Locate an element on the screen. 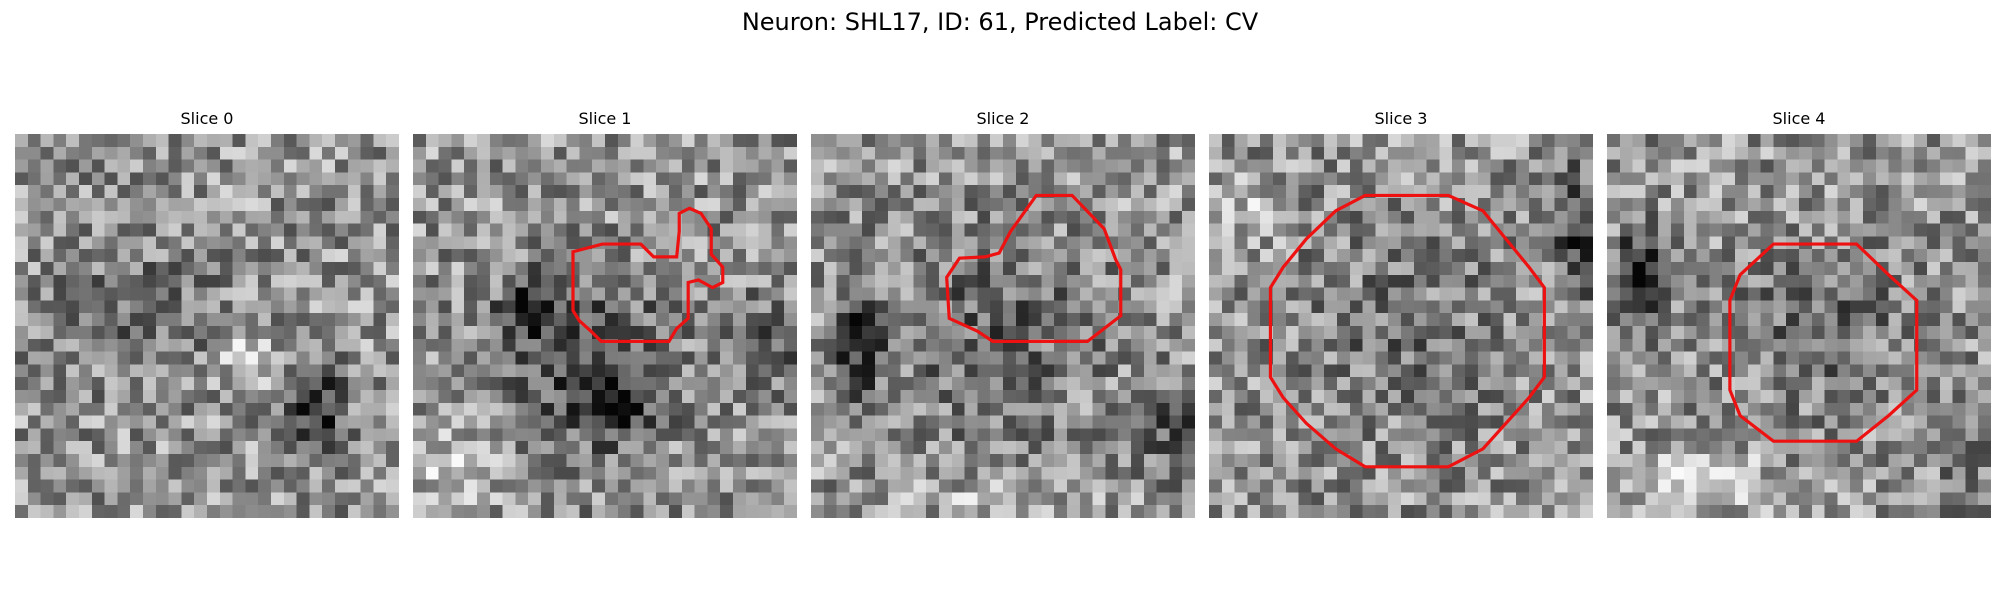  slice-panel-4: Slice 4 is located at coordinates (1799, 313).